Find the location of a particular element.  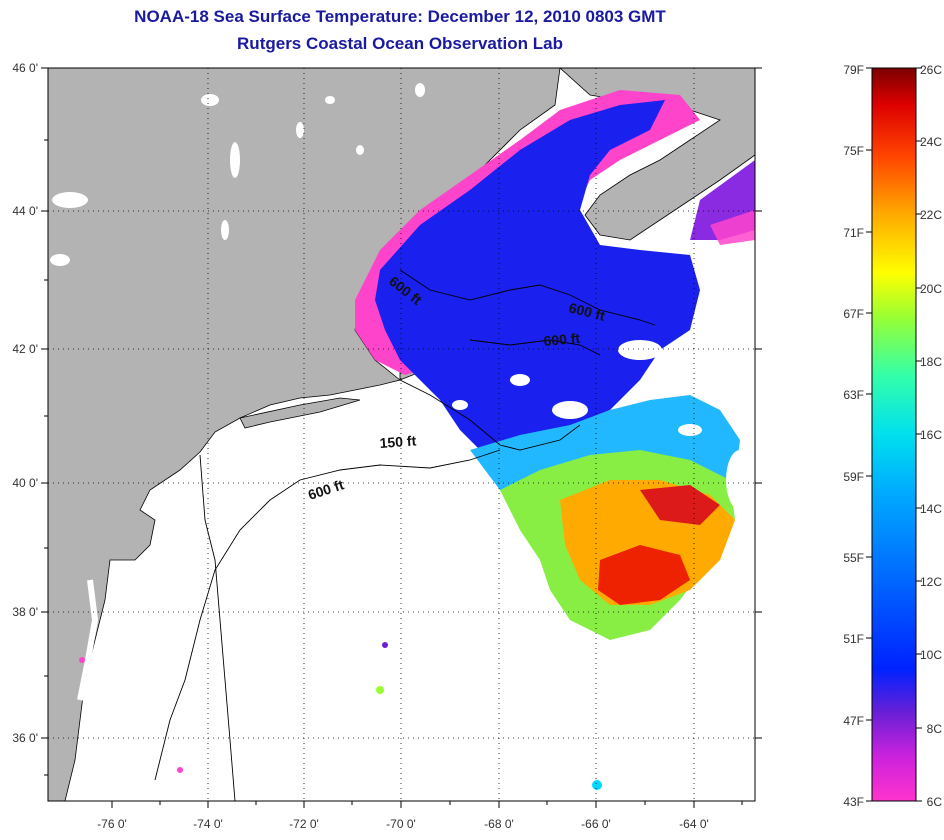

map-subtitle: Rutgers Coastal Ocean Observation Lab is located at coordinates (400, 43).